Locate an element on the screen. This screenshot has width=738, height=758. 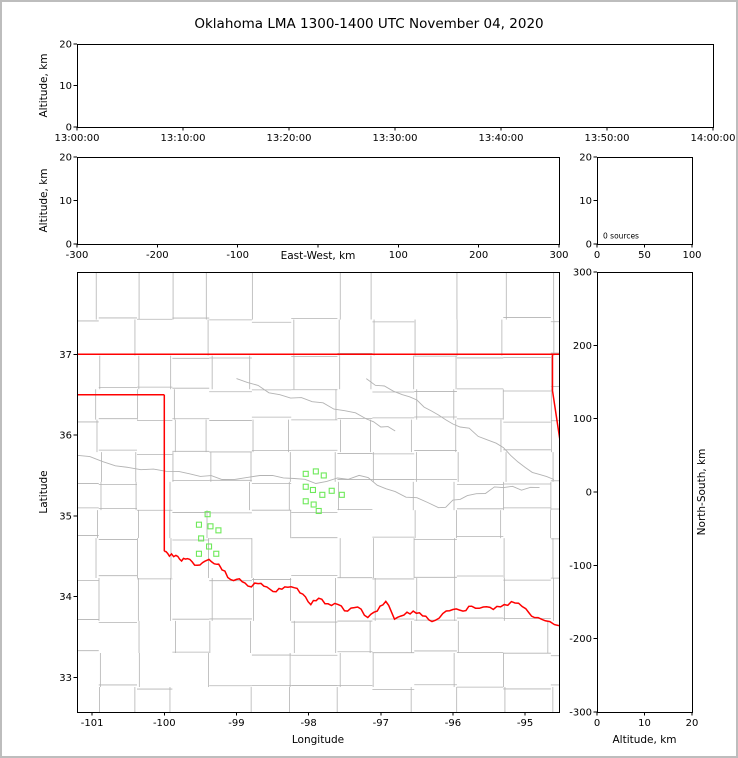
x-tick-label: -96 is located at coordinates (453, 723).